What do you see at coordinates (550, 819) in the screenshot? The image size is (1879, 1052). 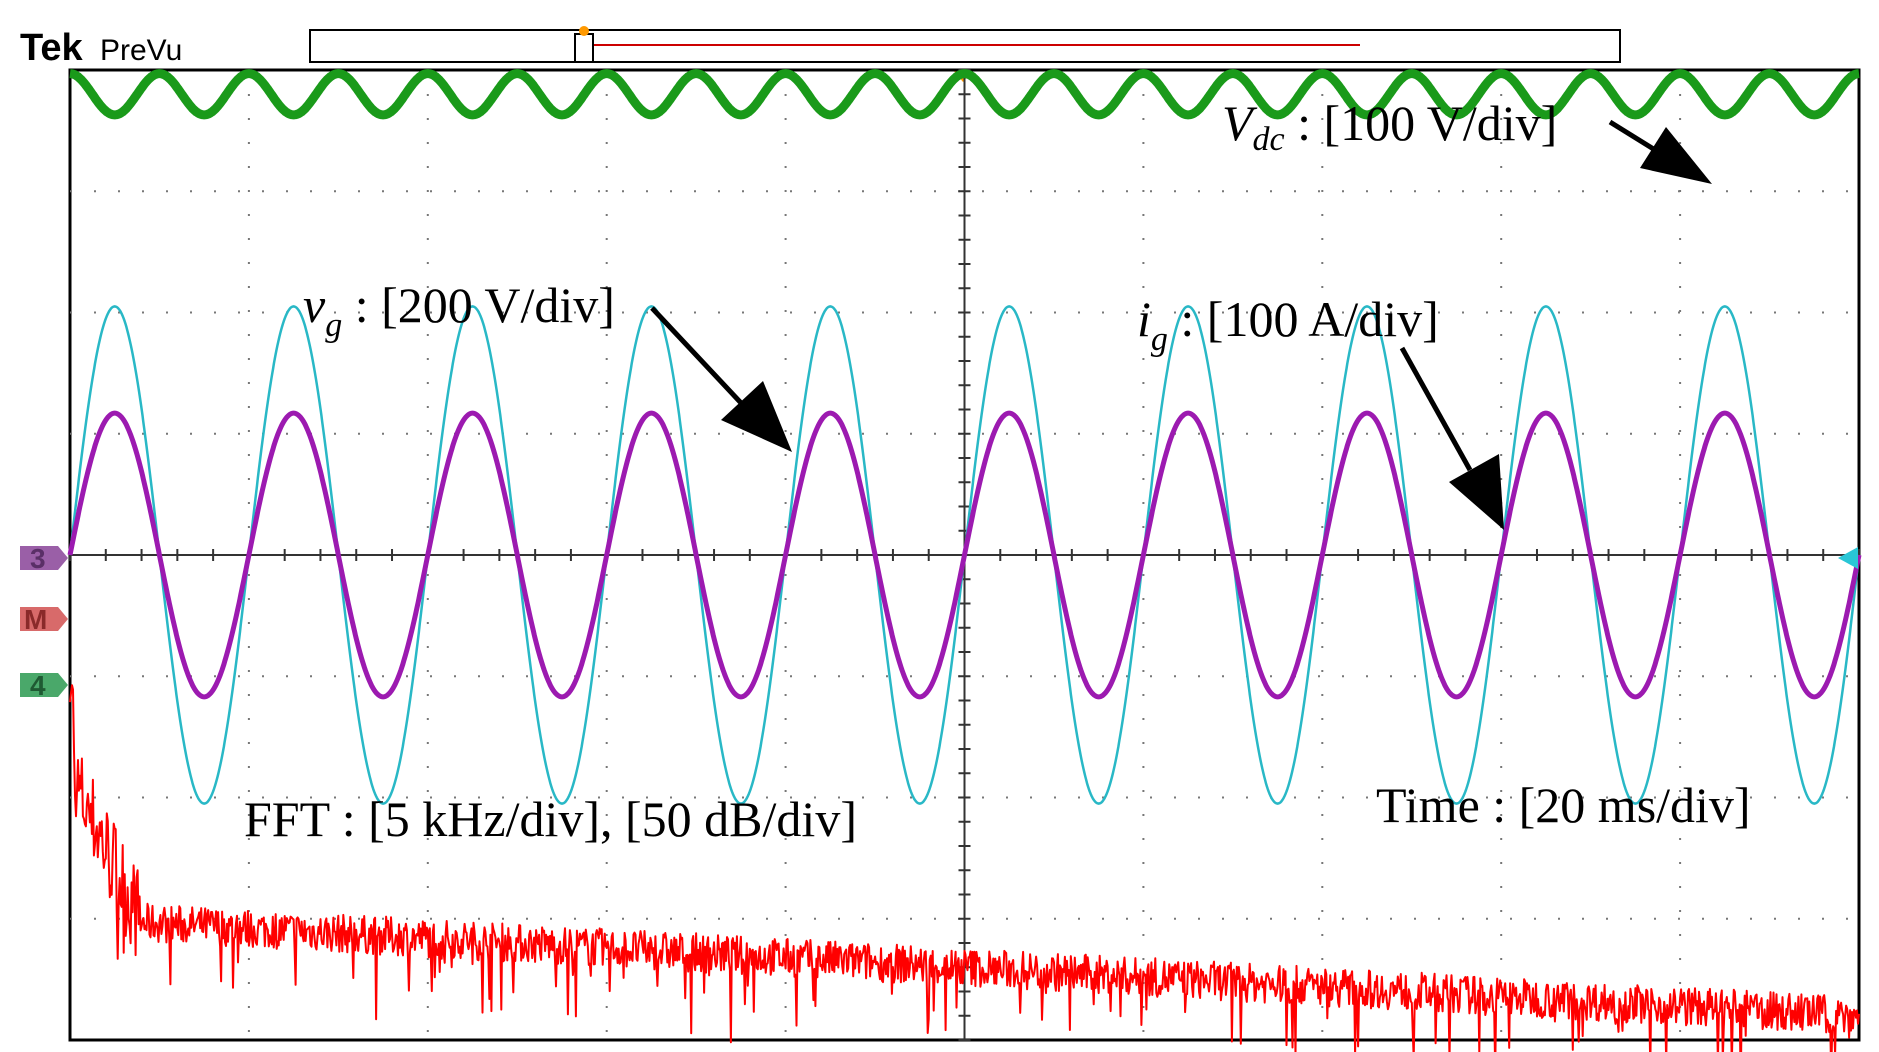 I see `fft-annotation: FFT : [5 kHz/div], [50 dB/div]` at bounding box center [550, 819].